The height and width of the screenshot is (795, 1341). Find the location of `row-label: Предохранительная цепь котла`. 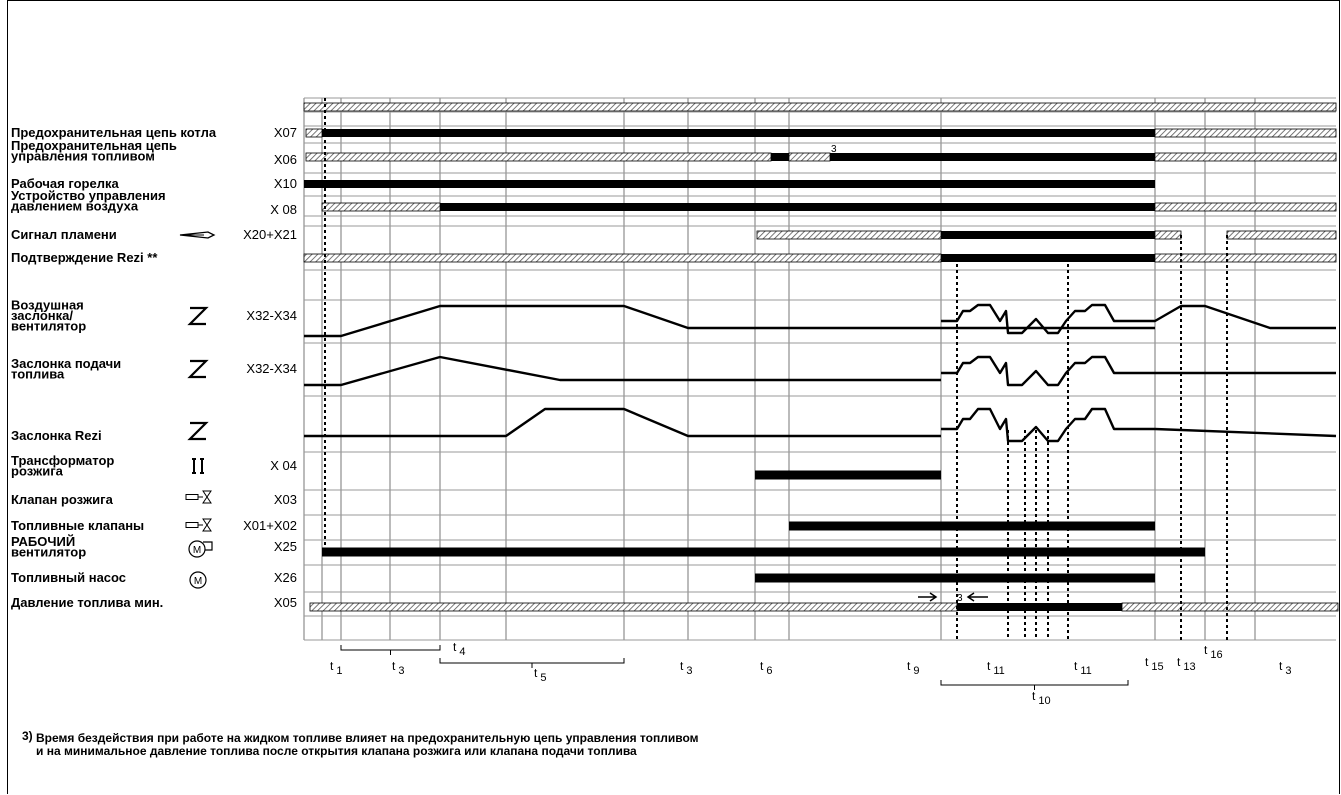

row-label: Предохранительная цепь котла is located at coordinates (114, 132).